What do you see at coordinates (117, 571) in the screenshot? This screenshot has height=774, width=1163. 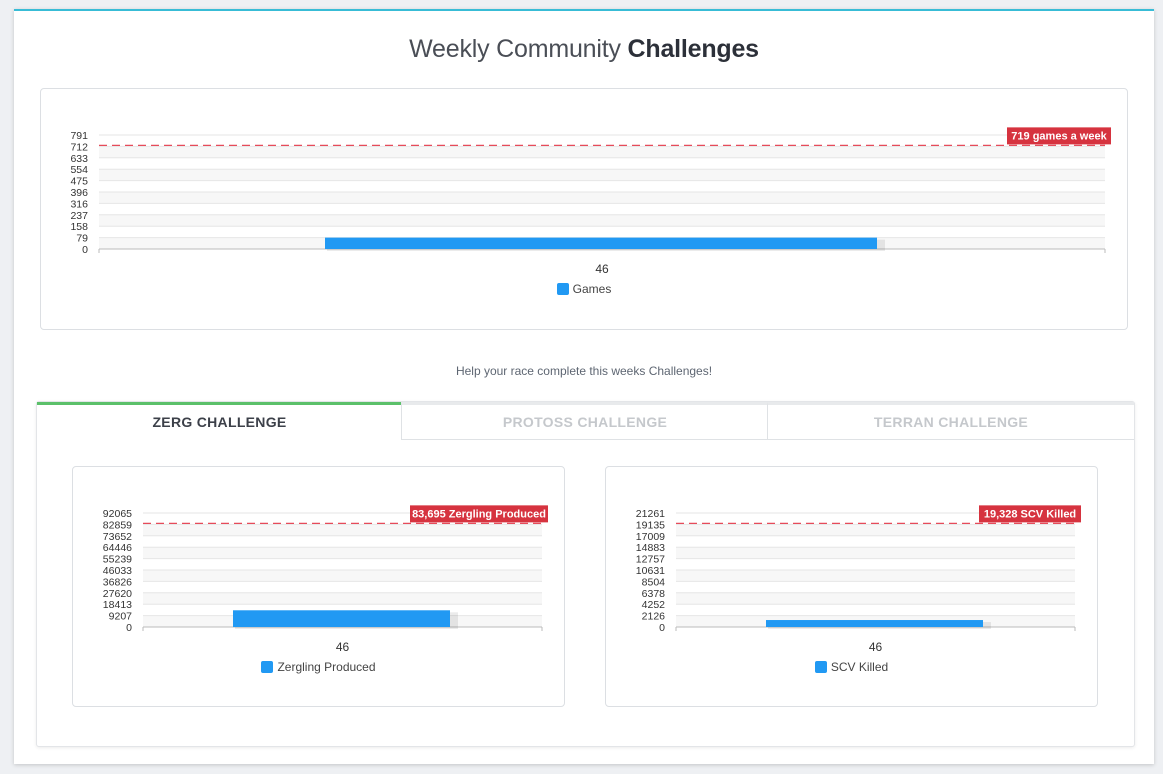 I see `y-tick-label: 46033` at bounding box center [117, 571].